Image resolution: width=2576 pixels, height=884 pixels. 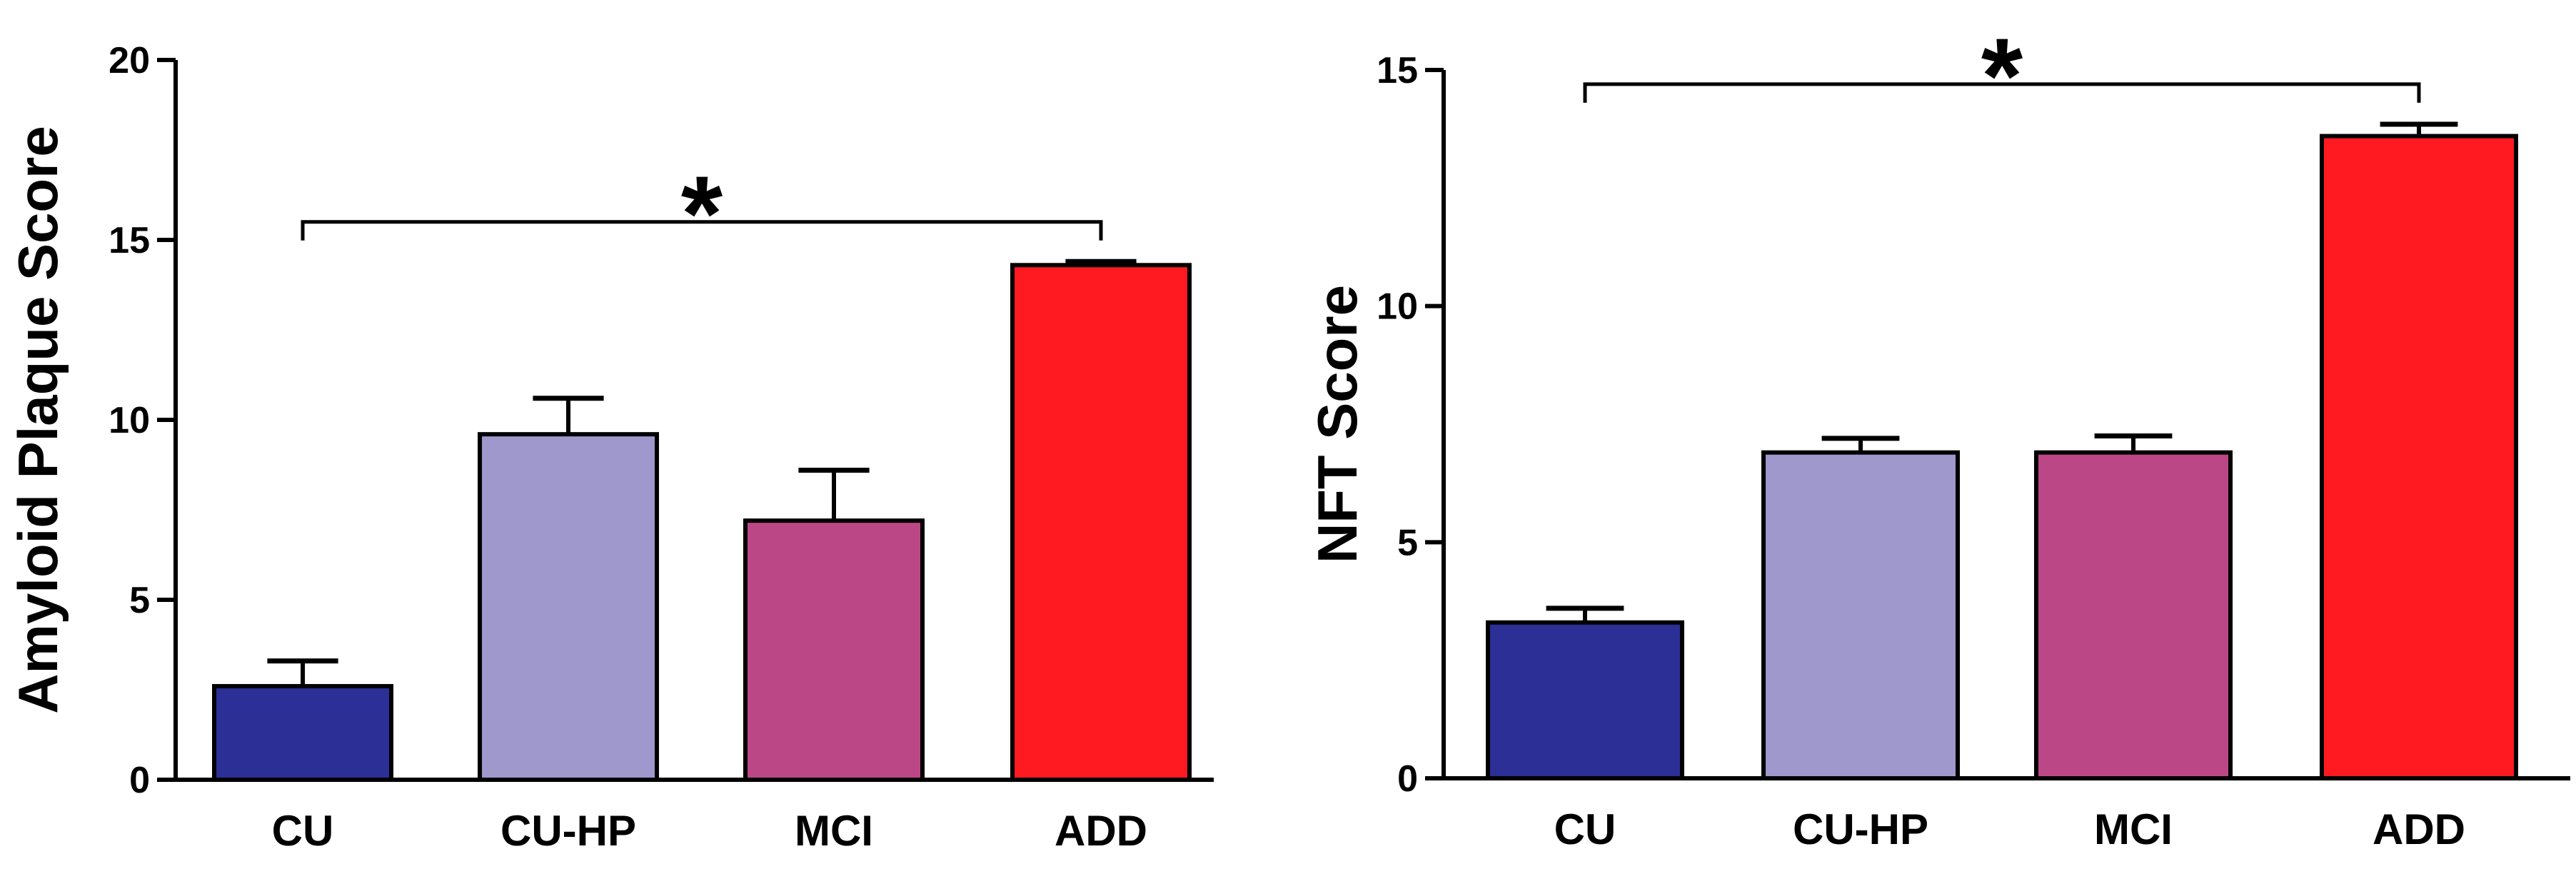 What do you see at coordinates (37, 420) in the screenshot?
I see `y-axis-label: Amyloid Plaque Score` at bounding box center [37, 420].